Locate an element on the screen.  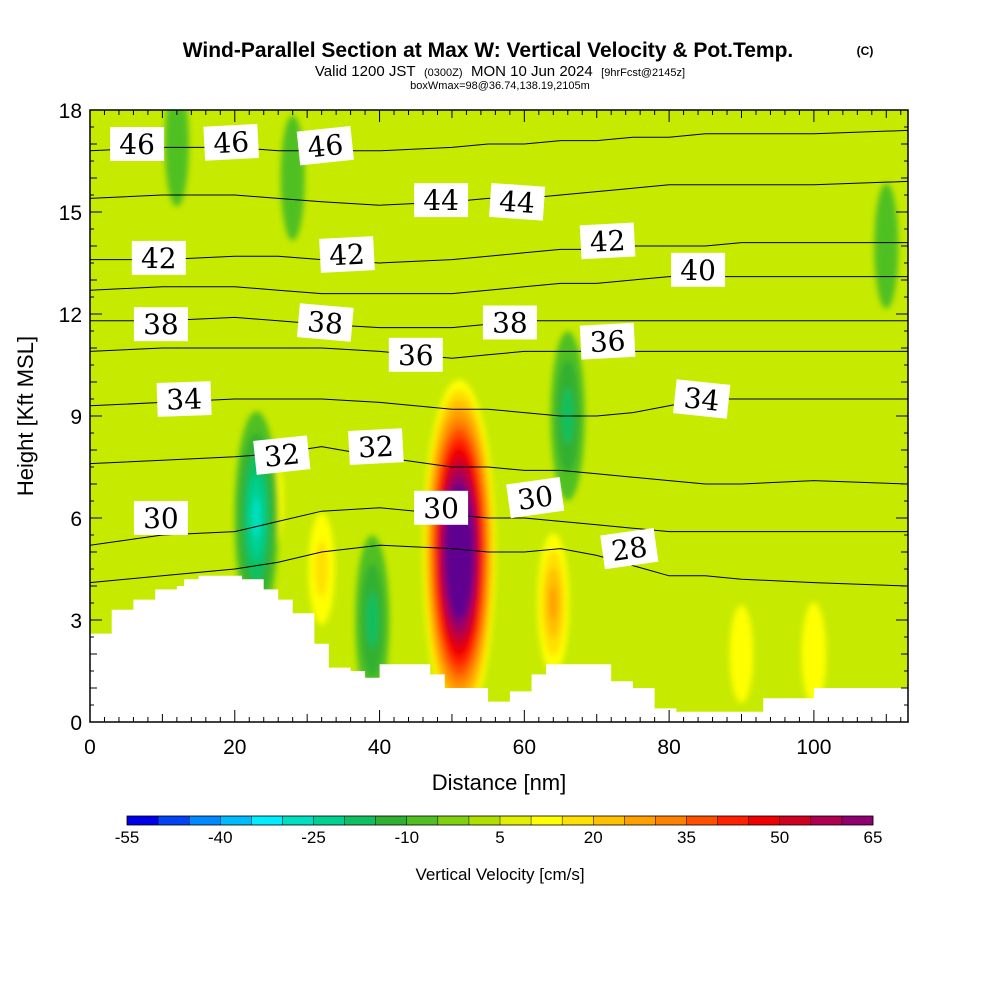
contour-label: 40 is located at coordinates (698, 269).